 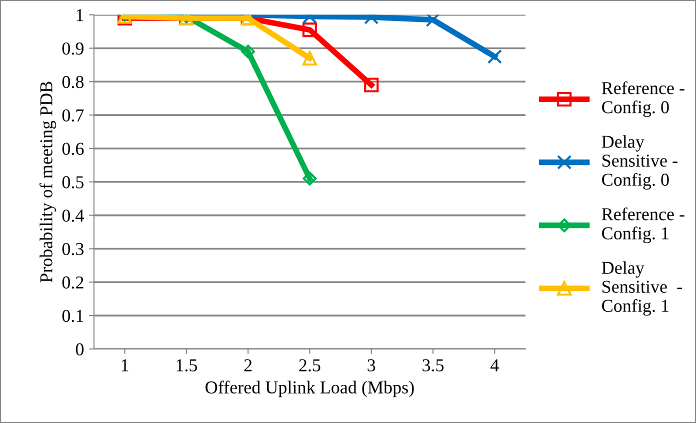 I want to click on y-tick-label: 0.3, so click(x=73, y=249).